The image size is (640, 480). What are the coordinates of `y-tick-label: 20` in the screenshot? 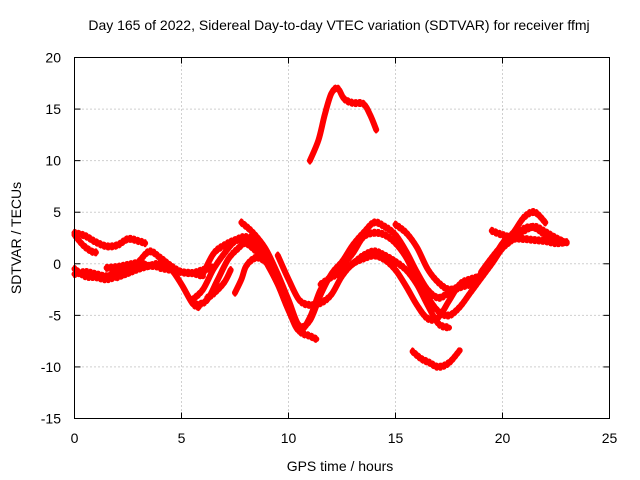 It's located at (53, 58).